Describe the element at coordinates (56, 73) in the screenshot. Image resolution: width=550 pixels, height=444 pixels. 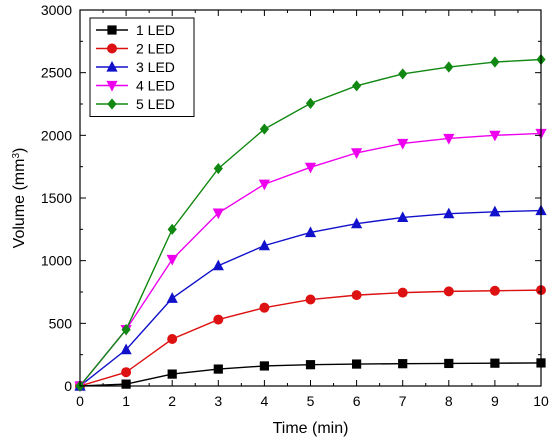
I see `y-tick-label: 2500` at that location.